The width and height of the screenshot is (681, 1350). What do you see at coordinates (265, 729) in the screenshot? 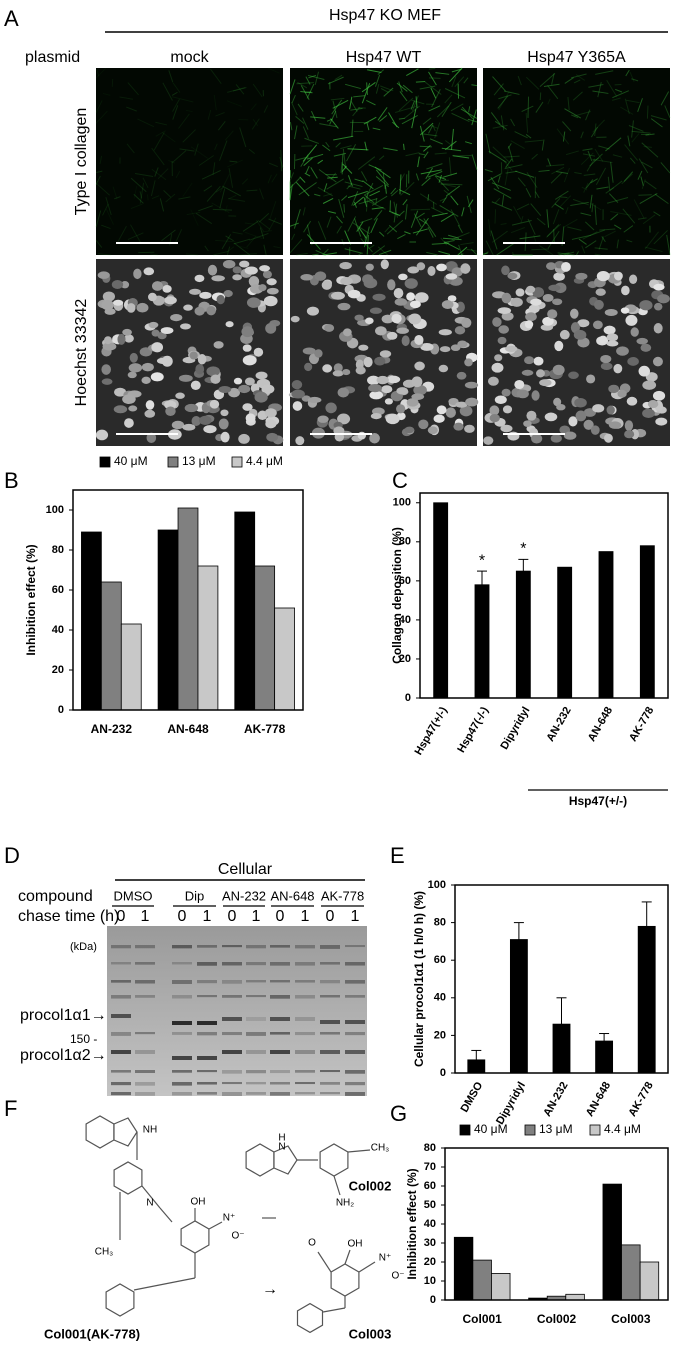
I see `x-tick-label: AK-778` at bounding box center [265, 729].